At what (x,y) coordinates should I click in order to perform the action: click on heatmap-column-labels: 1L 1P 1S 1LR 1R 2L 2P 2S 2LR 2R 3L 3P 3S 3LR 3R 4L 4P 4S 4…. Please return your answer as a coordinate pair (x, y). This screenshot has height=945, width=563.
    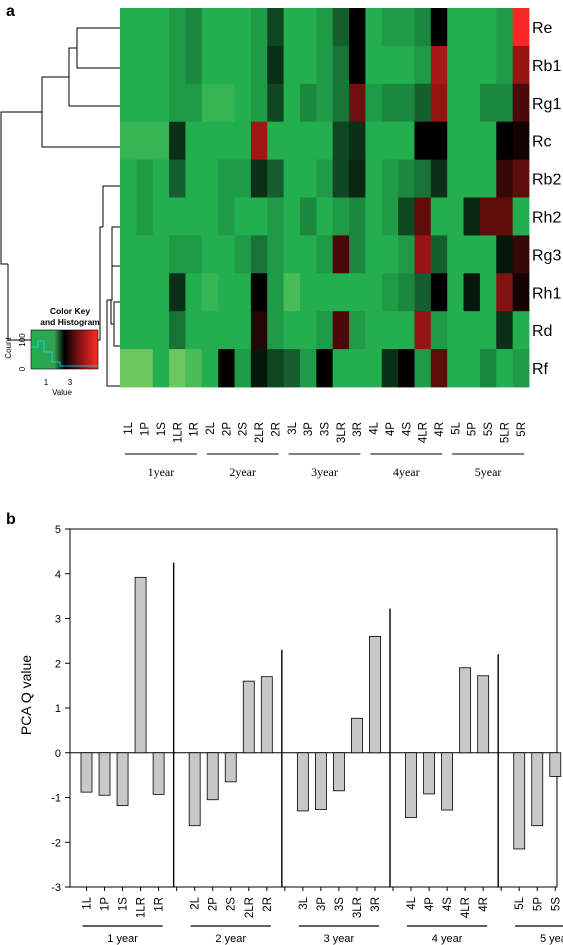
    Looking at the image, I should click on (325, 432).